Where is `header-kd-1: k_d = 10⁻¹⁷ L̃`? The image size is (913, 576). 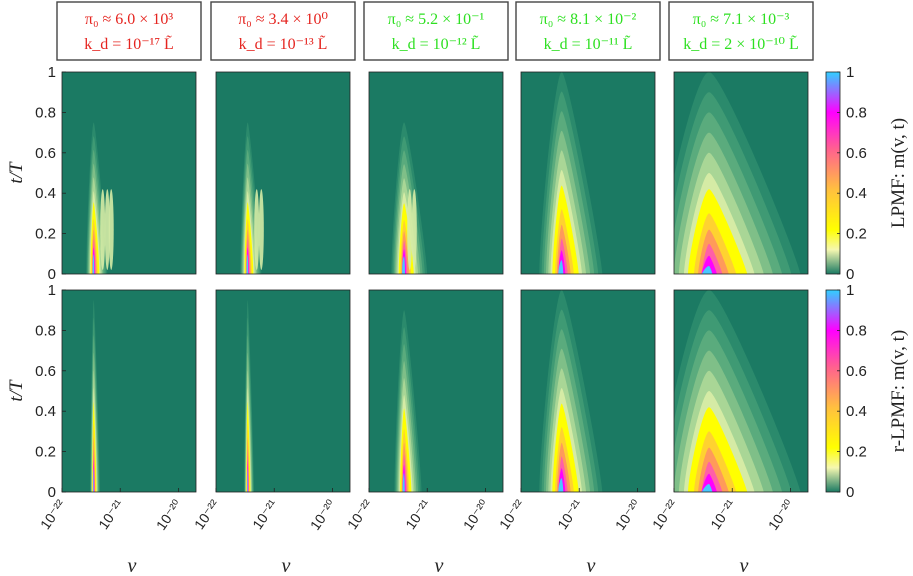
header-kd-1: k_d = 10⁻¹⁷ L̃ is located at coordinates (129, 44).